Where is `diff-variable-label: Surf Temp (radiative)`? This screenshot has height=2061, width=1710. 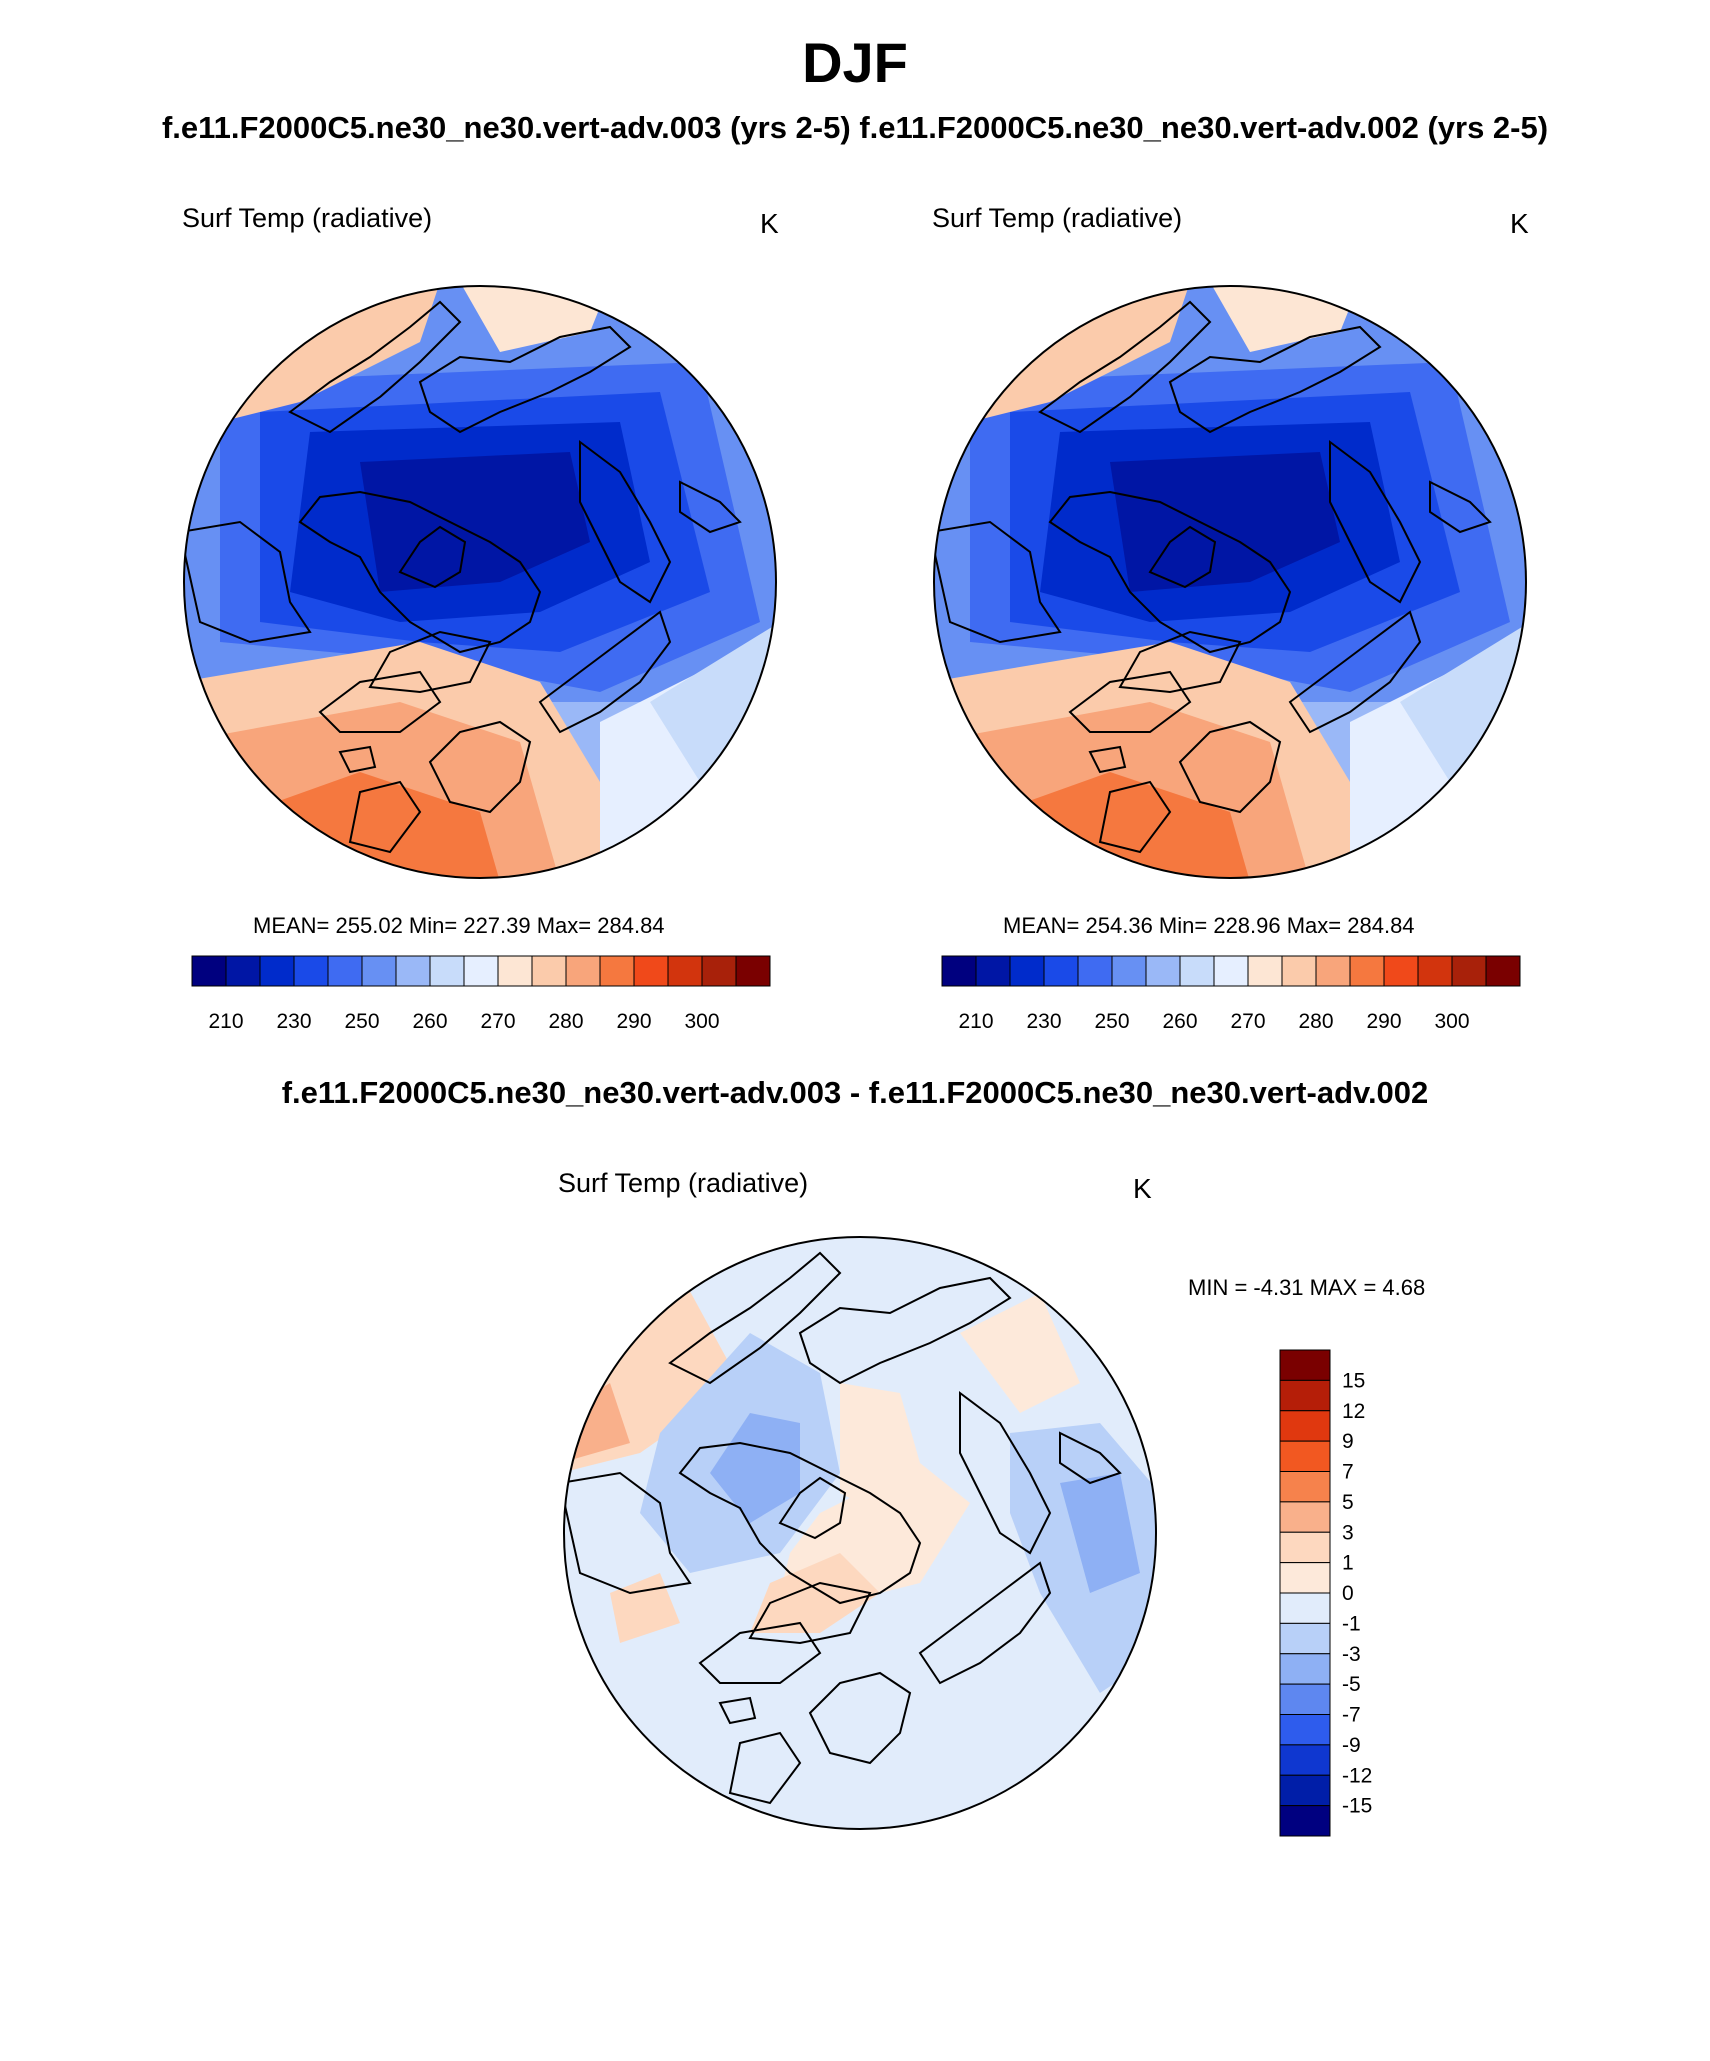 diff-variable-label: Surf Temp (radiative) is located at coordinates (683, 1183).